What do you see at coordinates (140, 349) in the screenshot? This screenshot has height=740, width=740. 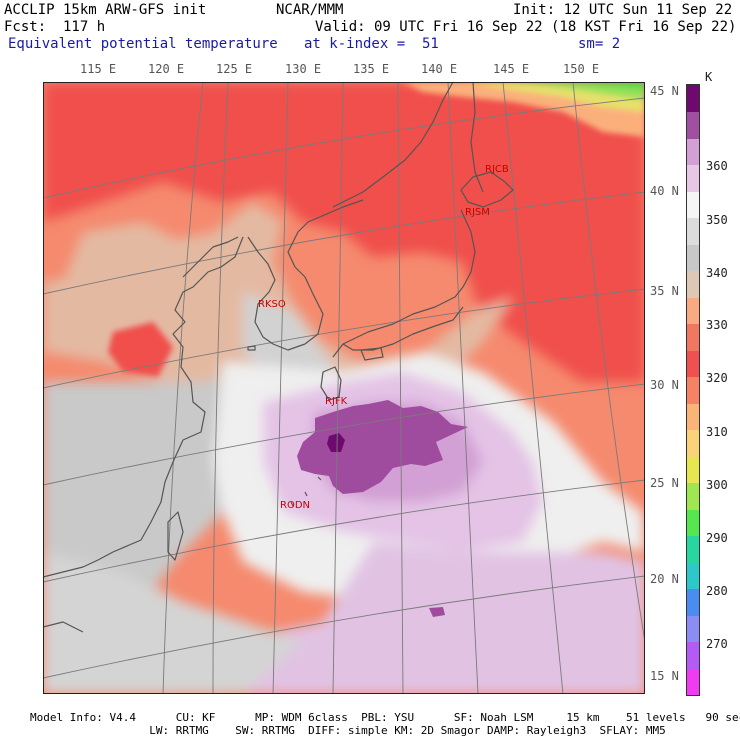 I see `field-region-orange-patch` at bounding box center [140, 349].